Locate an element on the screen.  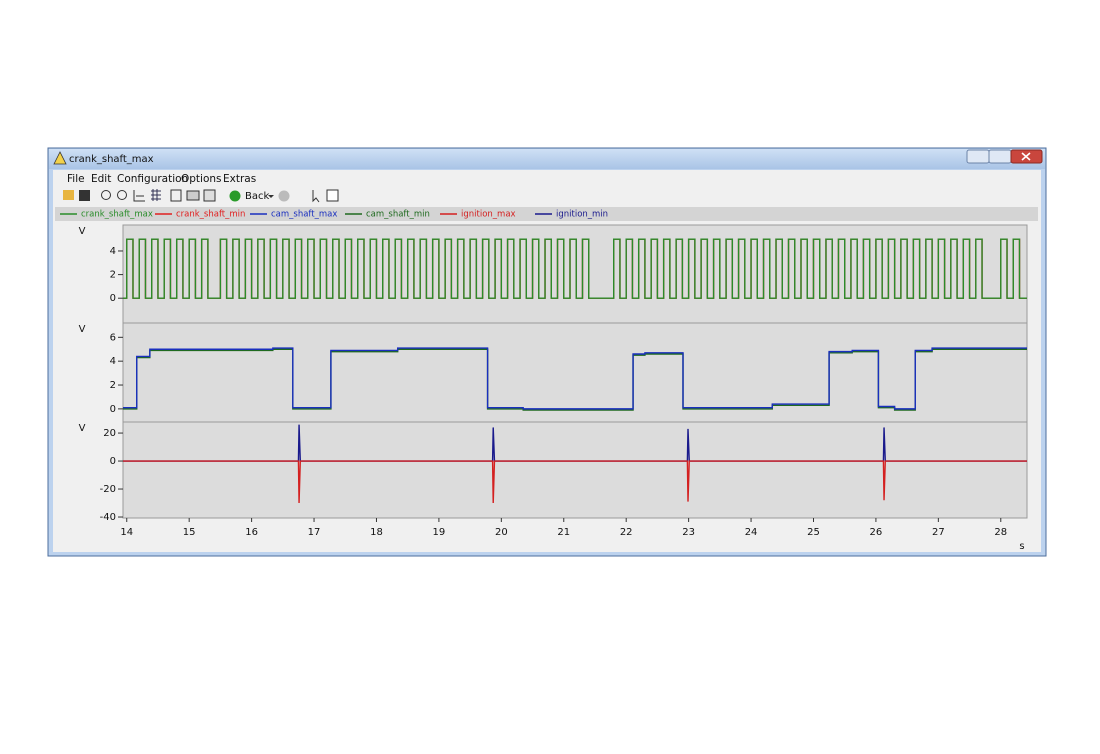
x-tick-label: 26 is located at coordinates (876, 532).